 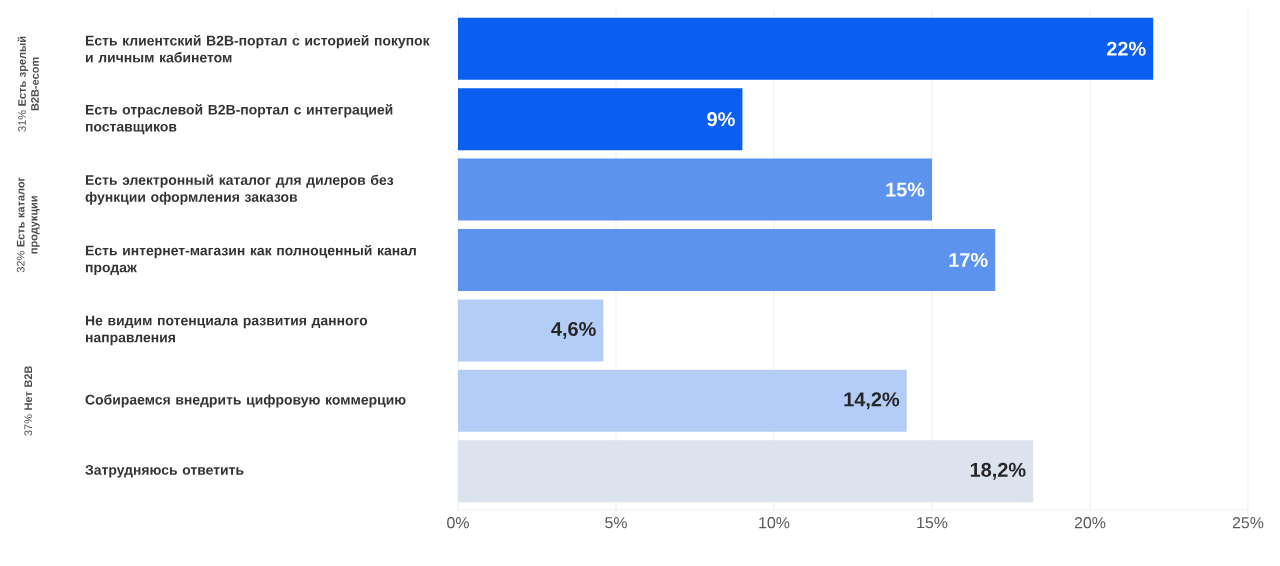 I want to click on data-label: 22%, so click(x=1126, y=48).